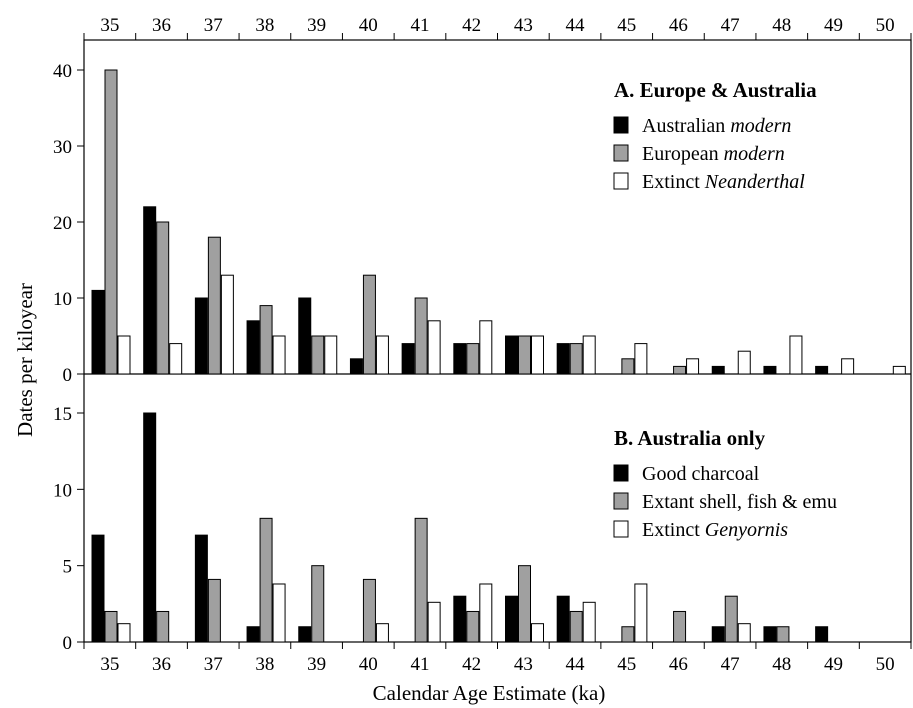 The width and height of the screenshot is (913, 708). What do you see at coordinates (641, 359) in the screenshot?
I see `a-bar-45-s2` at bounding box center [641, 359].